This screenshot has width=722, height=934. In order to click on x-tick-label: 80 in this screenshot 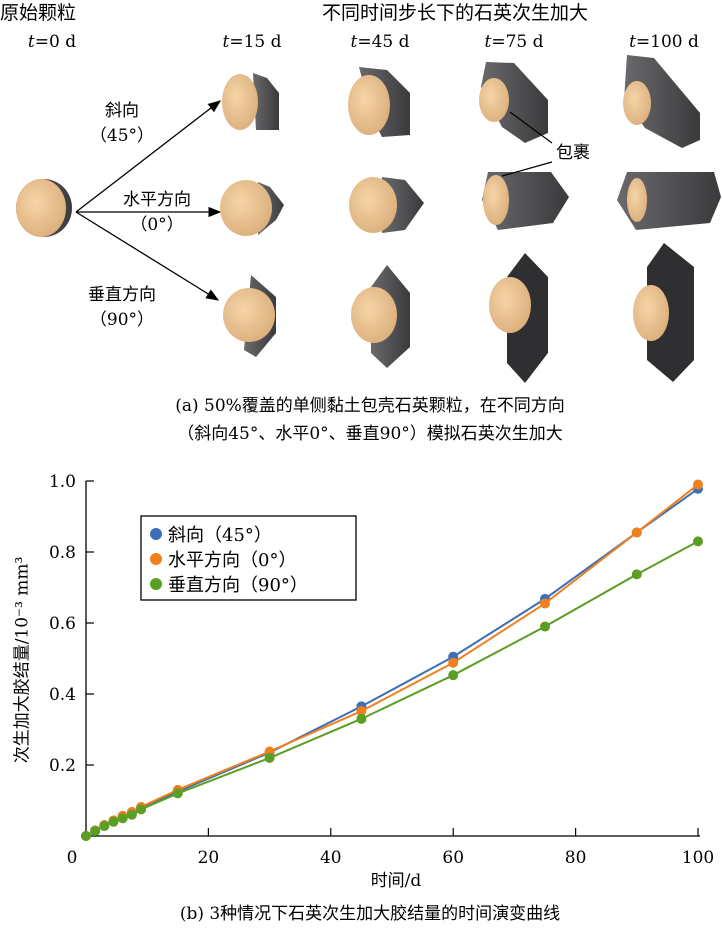, I will do `click(576, 858)`.